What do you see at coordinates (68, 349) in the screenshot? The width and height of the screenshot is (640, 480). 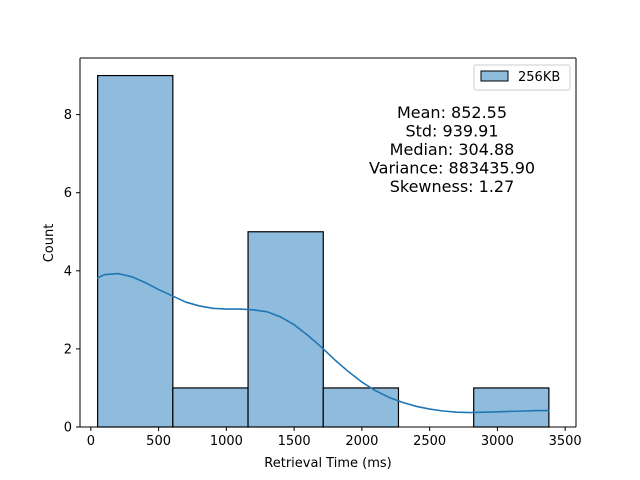 I see `y-tick-label: 2` at bounding box center [68, 349].